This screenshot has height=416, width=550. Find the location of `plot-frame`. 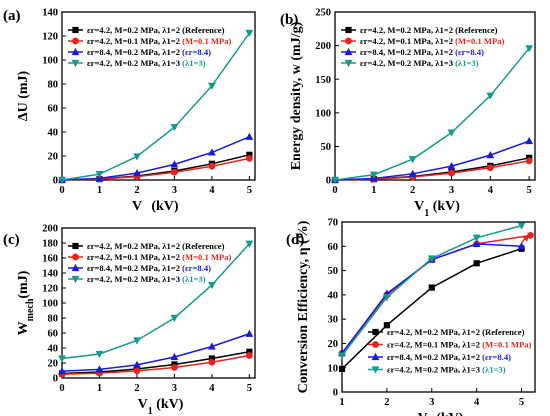

plot-frame is located at coordinates (438, 307).